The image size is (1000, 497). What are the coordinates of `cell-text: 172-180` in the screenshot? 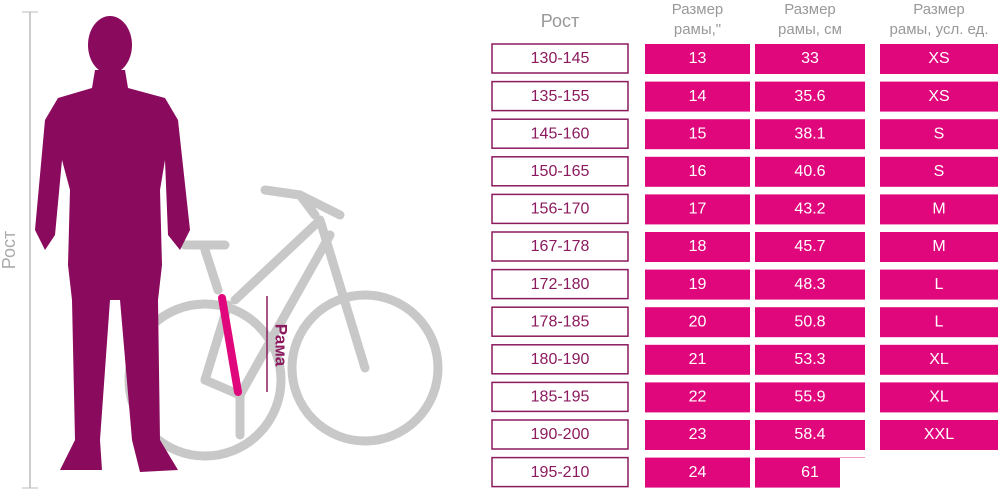 It's located at (560, 284).